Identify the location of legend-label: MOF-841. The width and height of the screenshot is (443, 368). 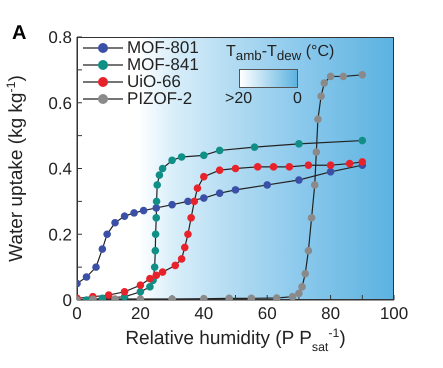
(163, 64).